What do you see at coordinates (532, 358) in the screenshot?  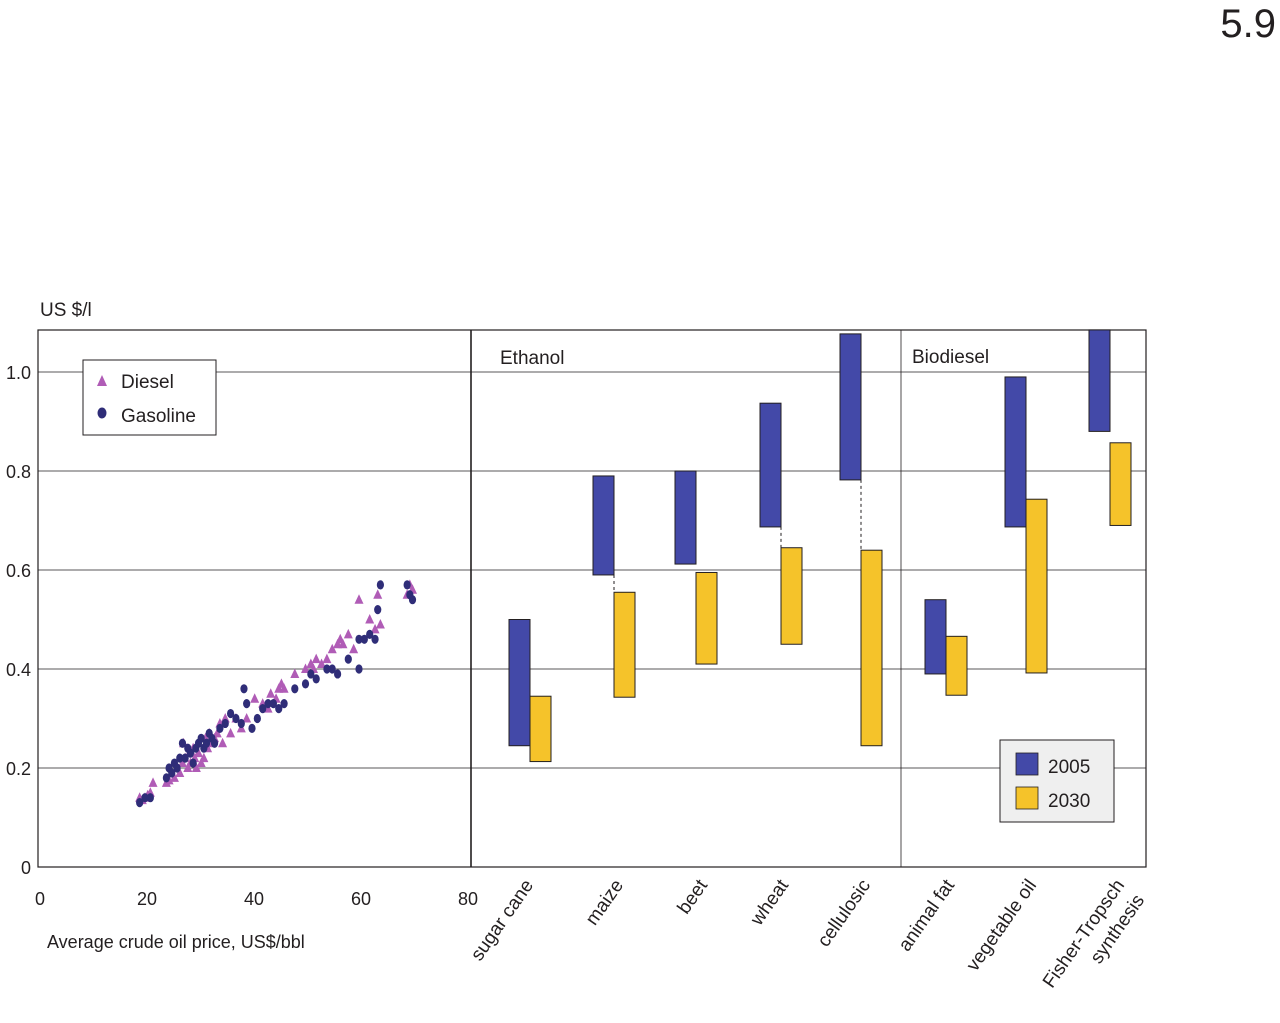 I see `group-label-ethanol: Ethanol` at bounding box center [532, 358].